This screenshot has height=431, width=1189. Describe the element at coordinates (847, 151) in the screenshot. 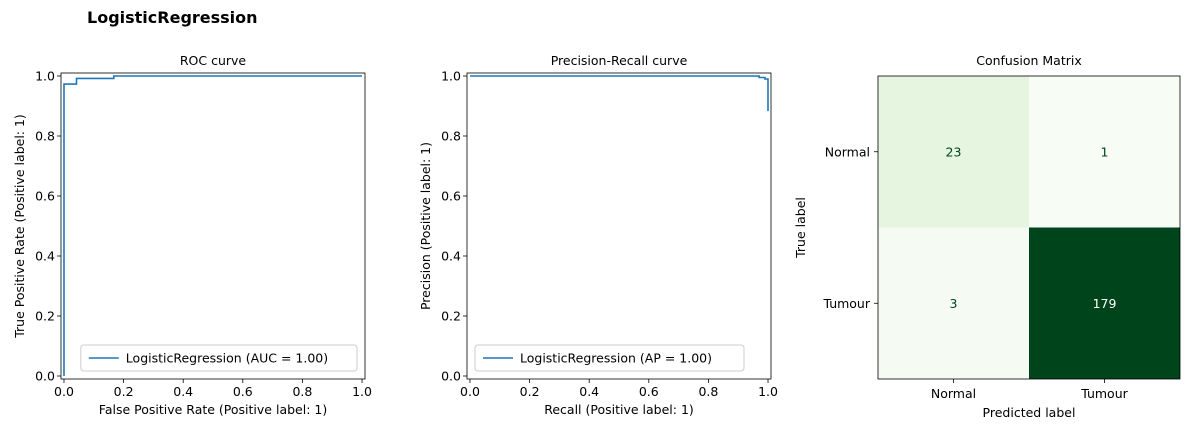

I see `y-tick-label: Normal` at that location.